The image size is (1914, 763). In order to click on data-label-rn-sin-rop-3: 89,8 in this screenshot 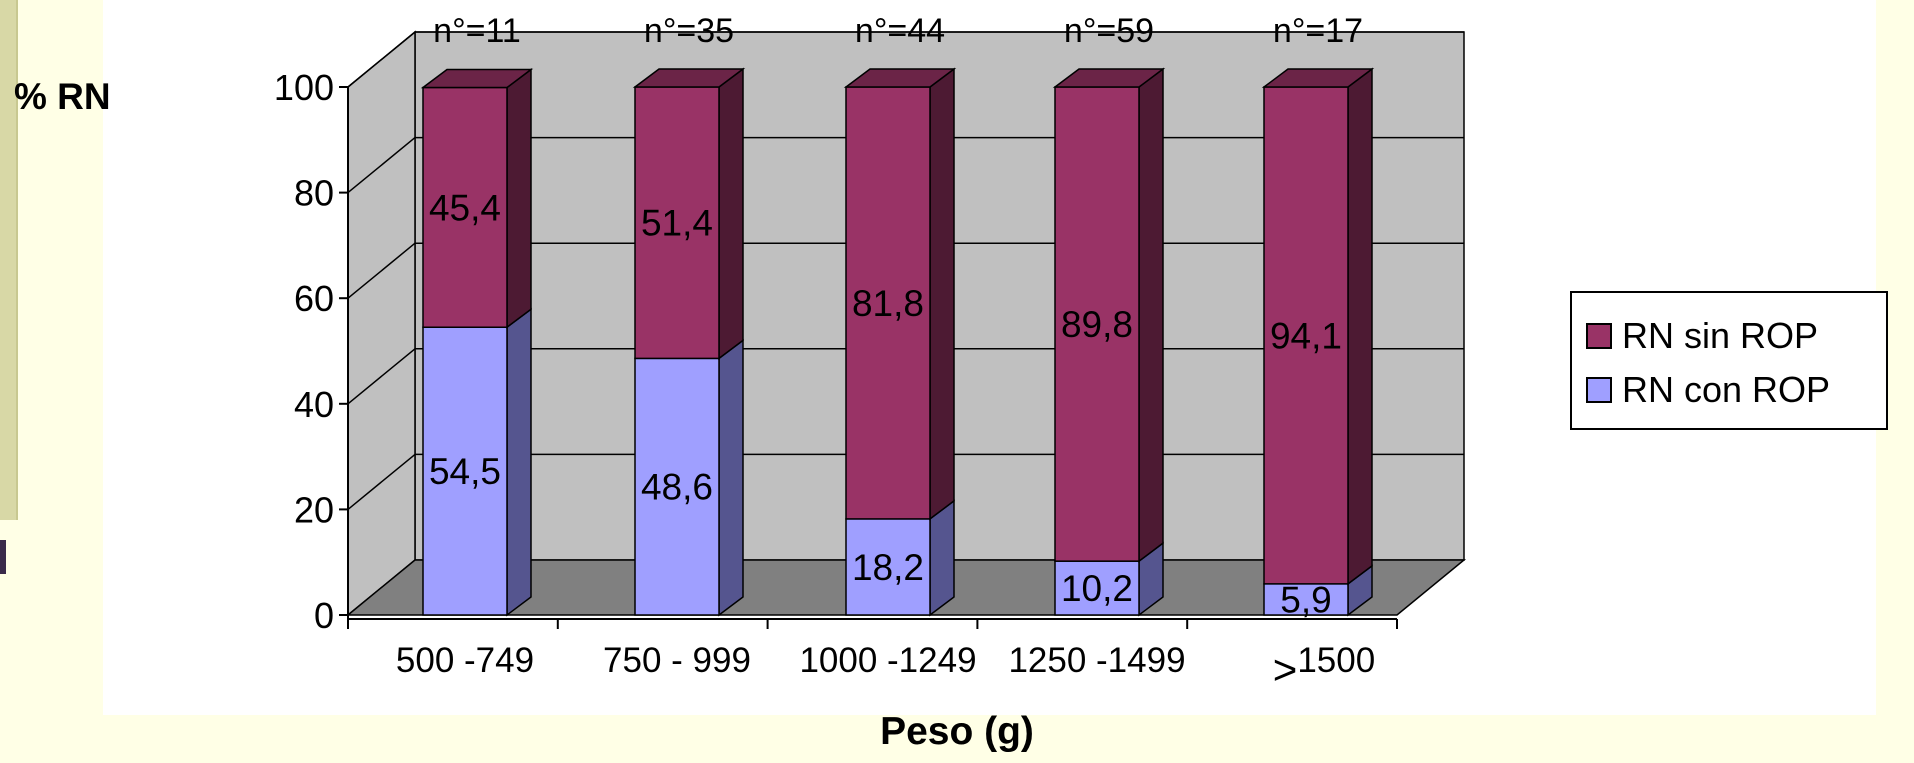, I will do `click(1097, 324)`.